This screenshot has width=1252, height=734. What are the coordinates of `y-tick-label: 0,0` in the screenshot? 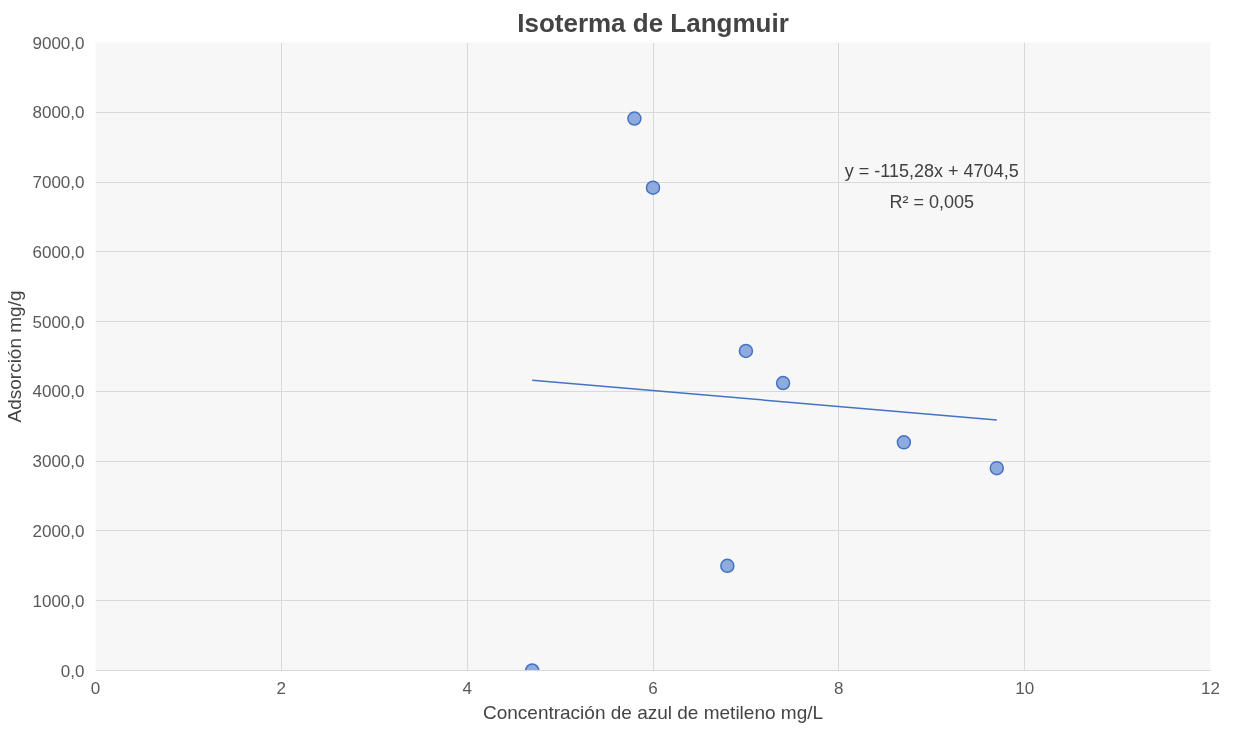 It's located at (72, 671).